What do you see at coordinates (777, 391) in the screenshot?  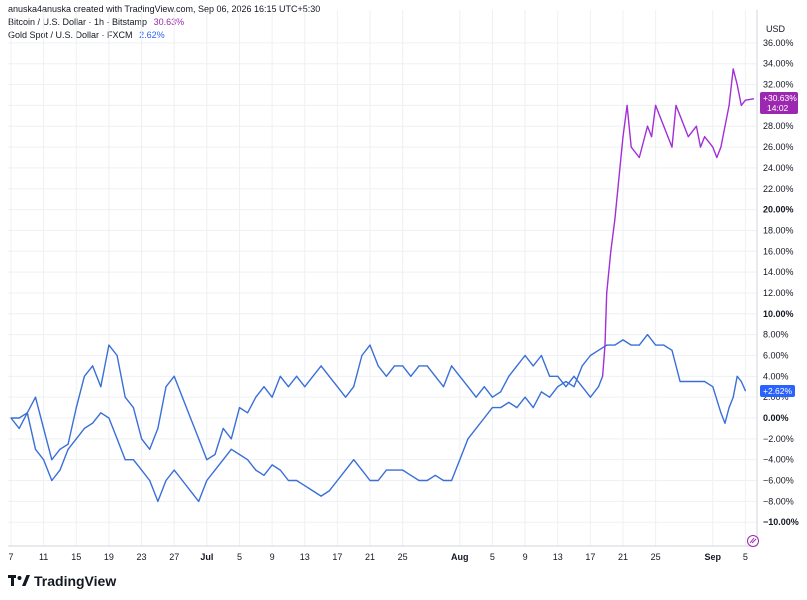 I see `gold-price-label: +2.62%` at bounding box center [777, 391].